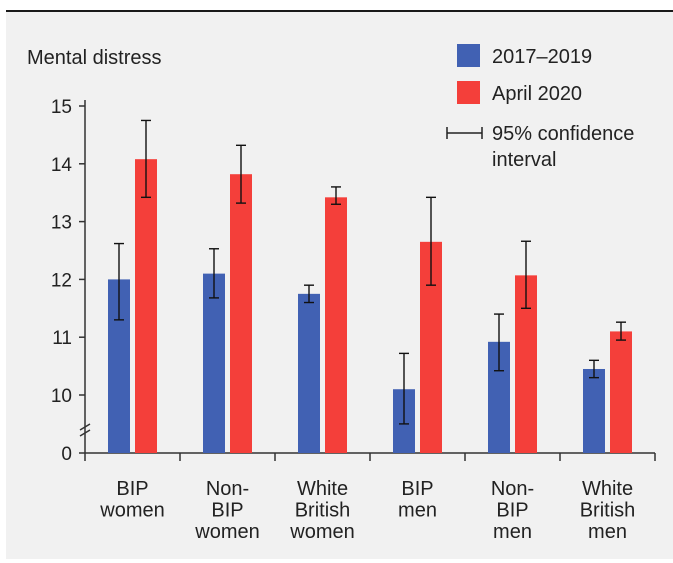 The height and width of the screenshot is (563, 673). I want to click on y-axis-label: Mental distress, so click(94, 58).